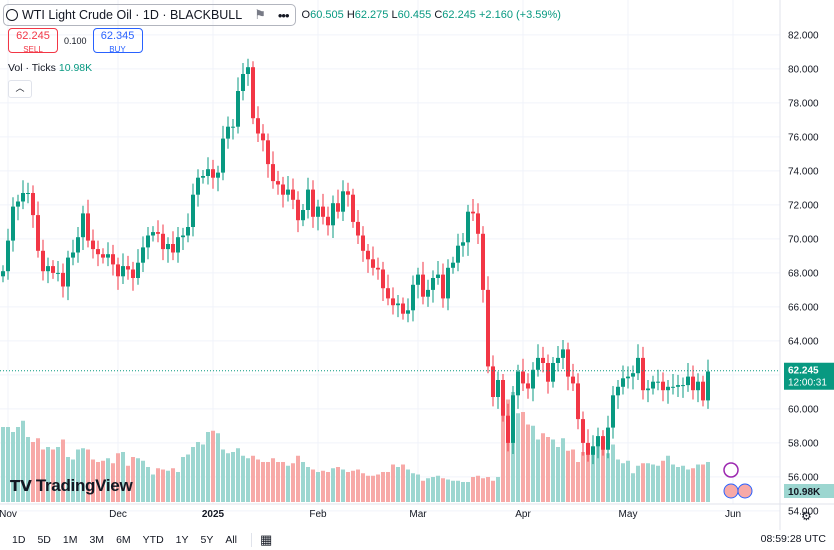  What do you see at coordinates (803, 205) in the screenshot?
I see `price-tick-label: 72.000` at bounding box center [803, 205].